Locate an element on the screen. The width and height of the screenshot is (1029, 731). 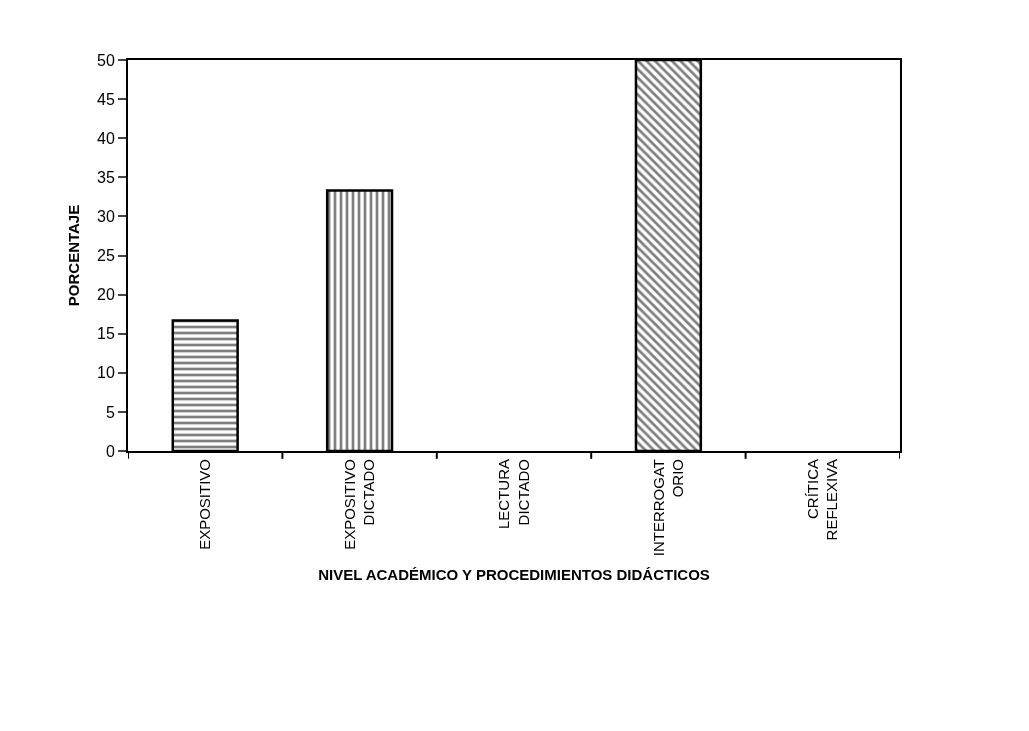
y-tick-label: 5 is located at coordinates (110, 412).